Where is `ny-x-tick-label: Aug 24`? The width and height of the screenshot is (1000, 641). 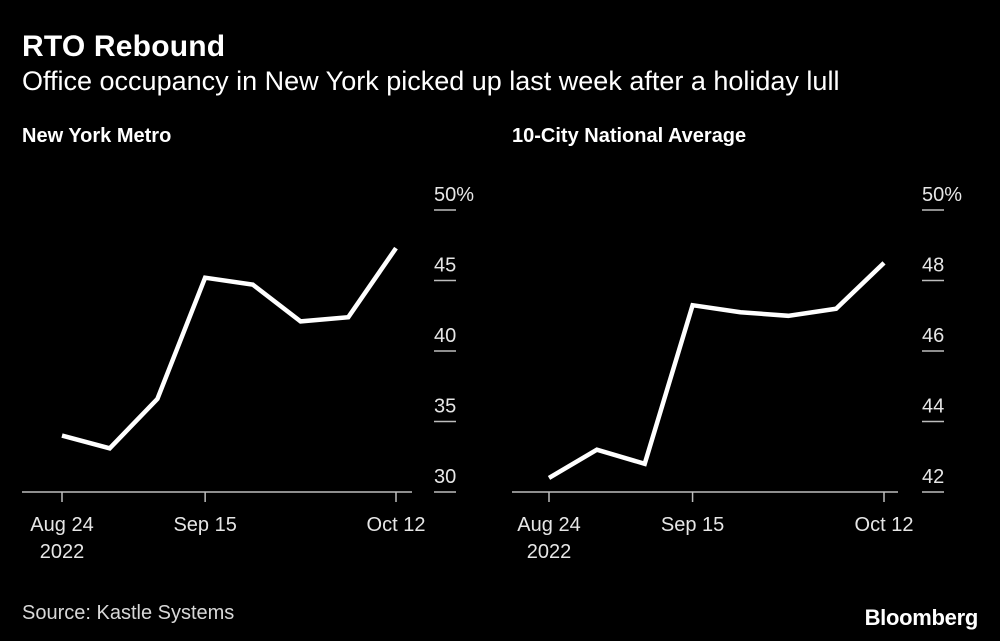 ny-x-tick-label: Aug 24 is located at coordinates (61, 525).